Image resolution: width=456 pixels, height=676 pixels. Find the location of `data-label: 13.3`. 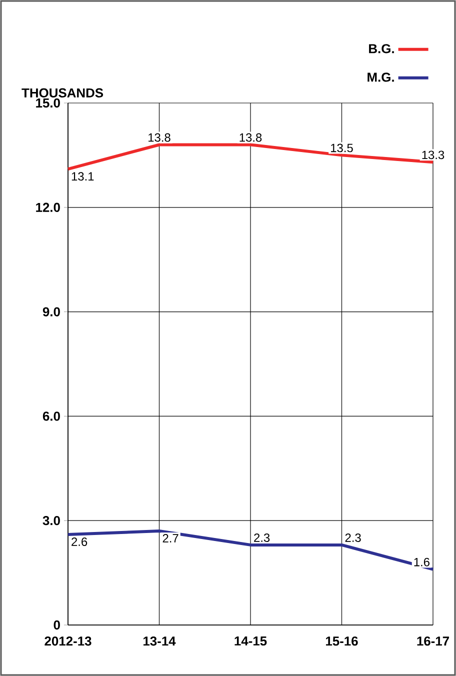

data-label: 13.3 is located at coordinates (433, 155).